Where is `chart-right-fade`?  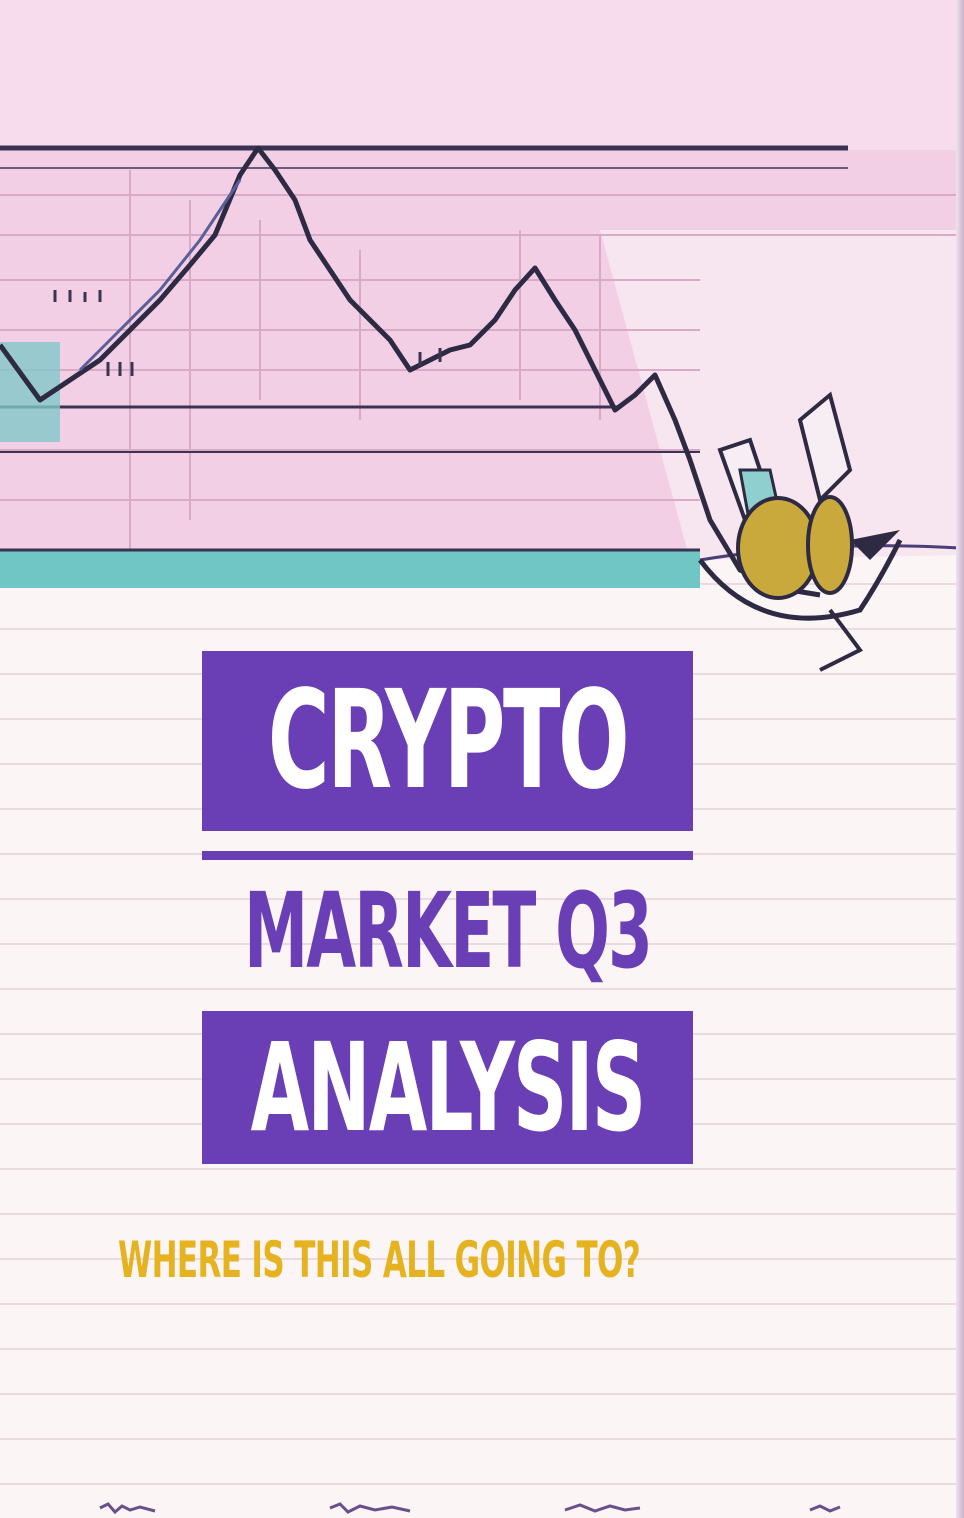 chart-right-fade is located at coordinates (782, 395).